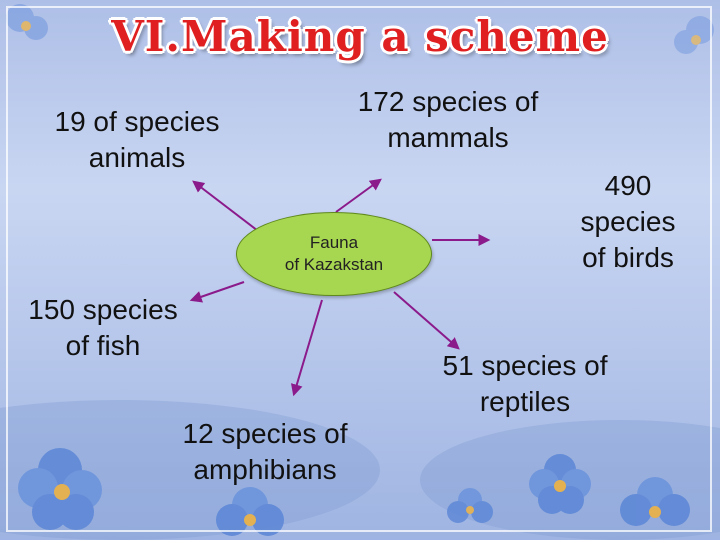  Describe the element at coordinates (227, 207) in the screenshot. I see `arrow-to-animals` at that location.